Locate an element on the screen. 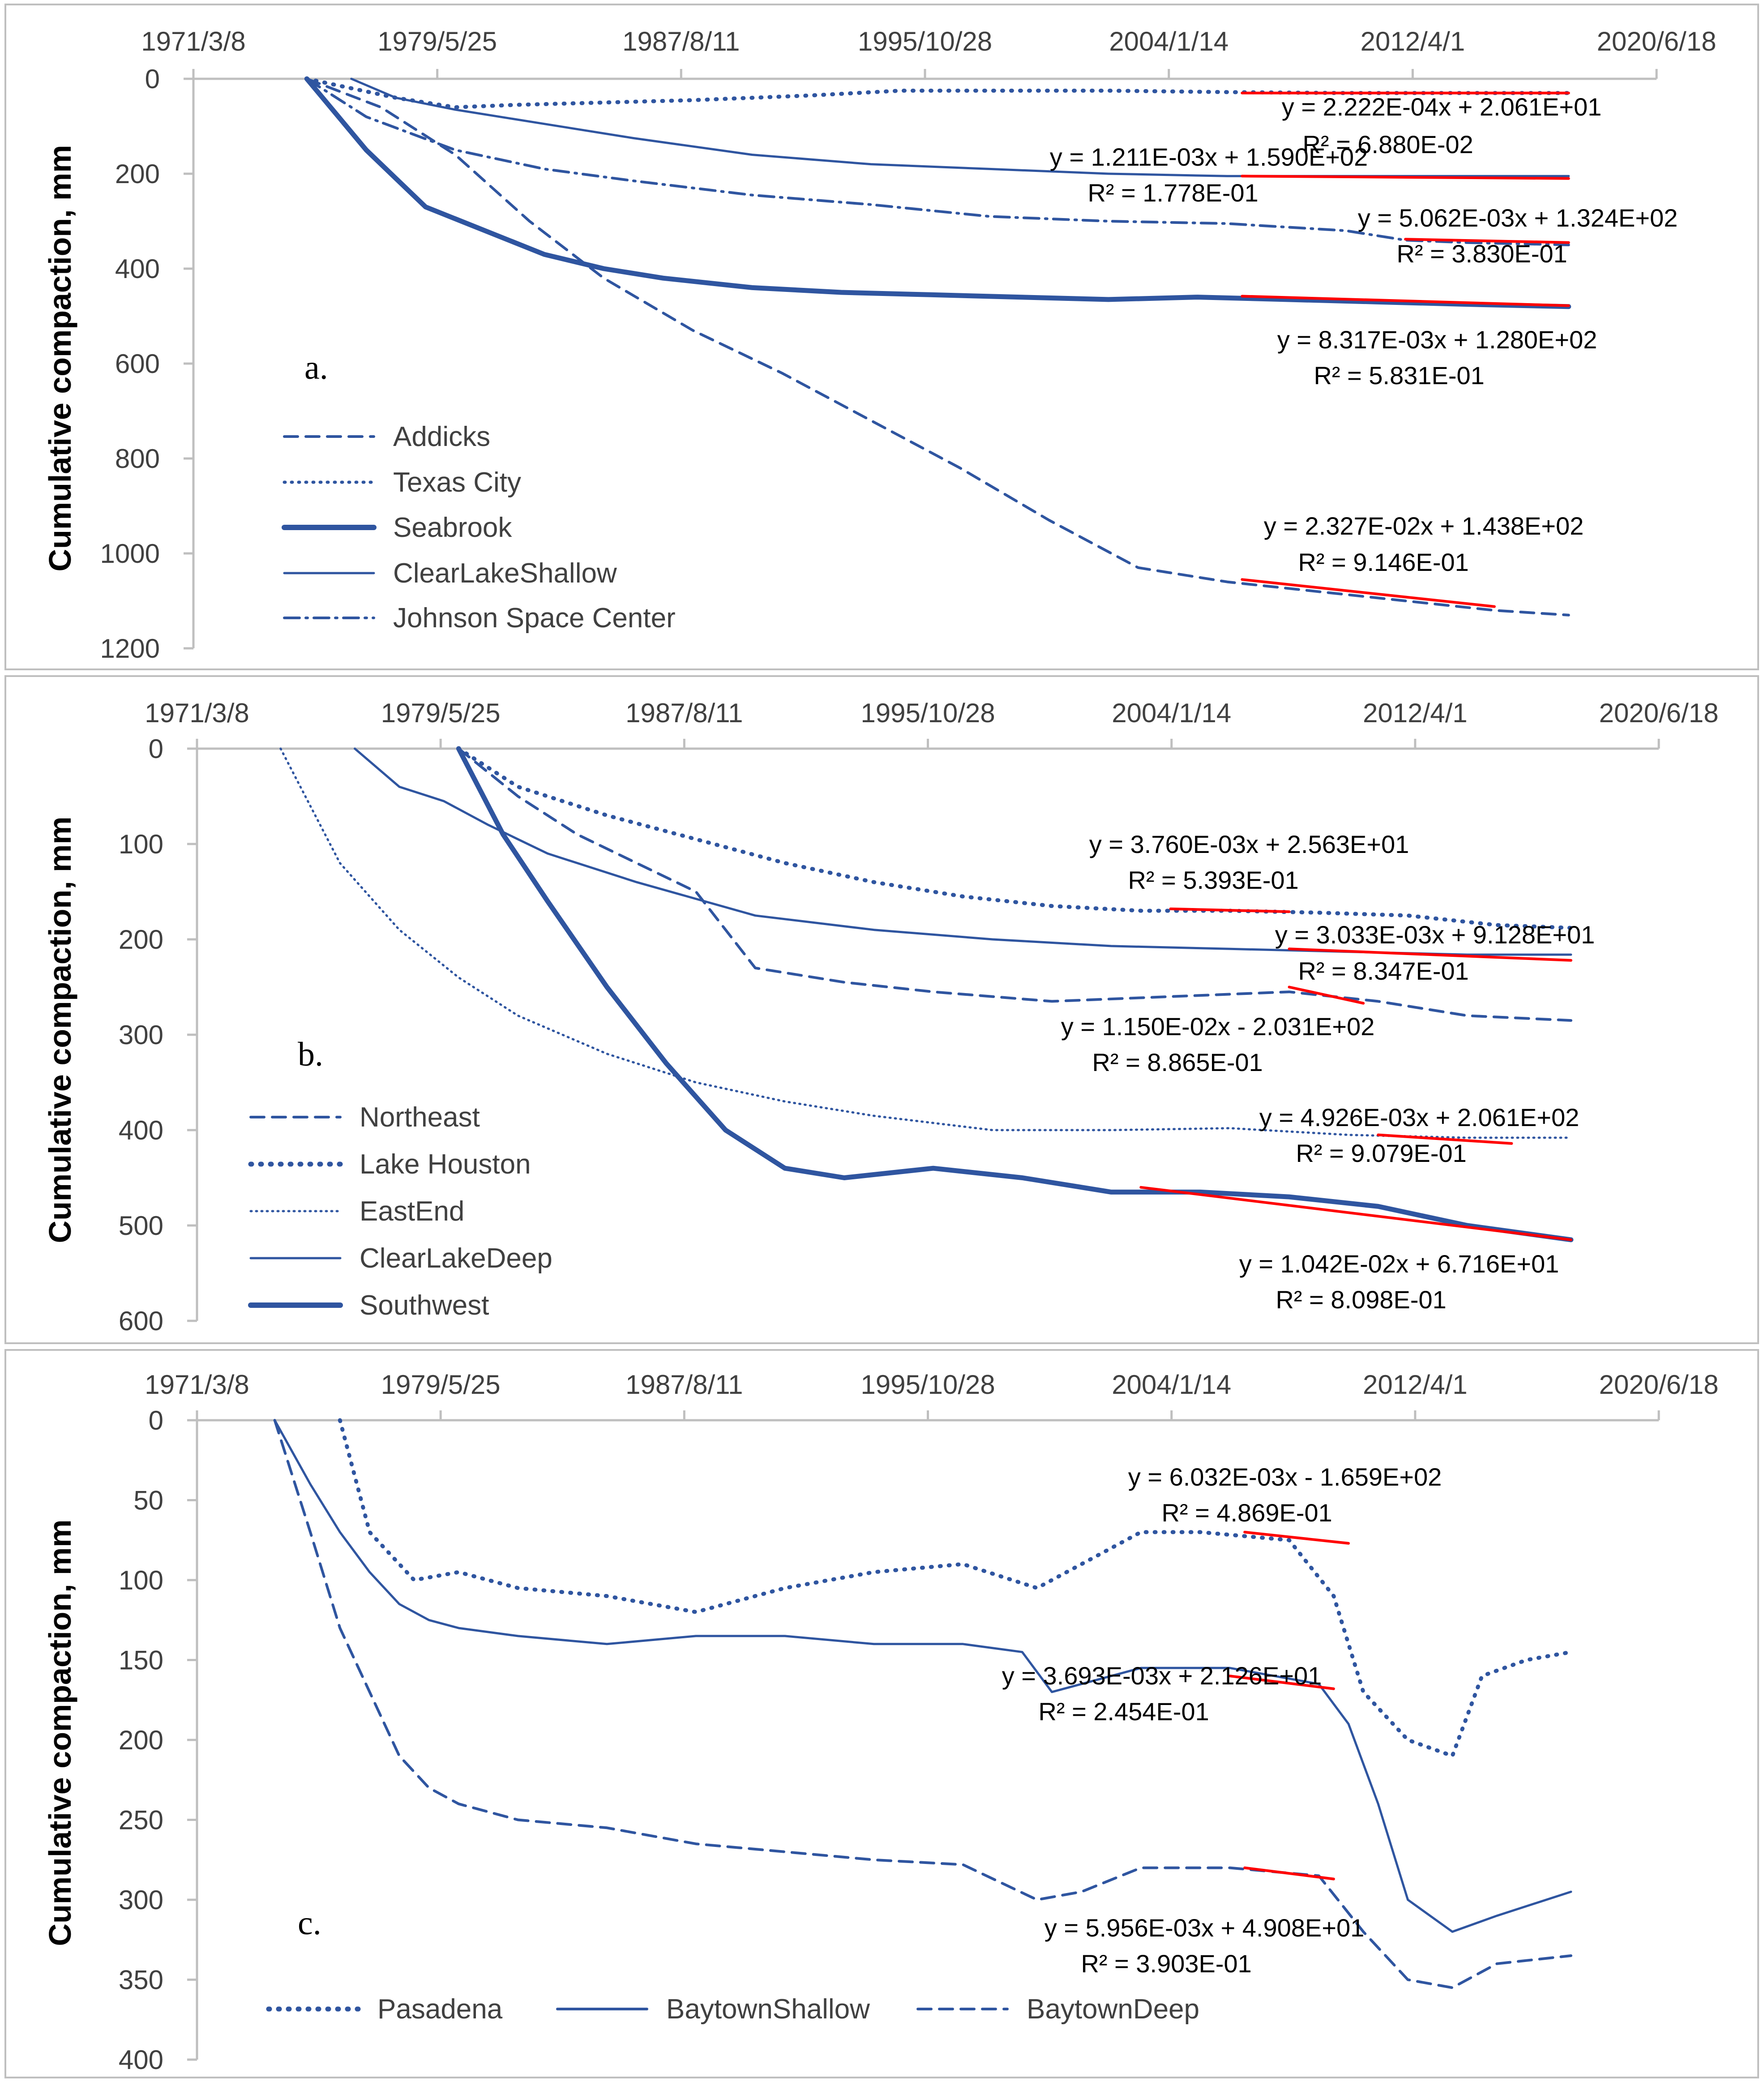 This screenshot has height=2082, width=1764. legend-label-southwest: Southwest is located at coordinates (425, 1305).